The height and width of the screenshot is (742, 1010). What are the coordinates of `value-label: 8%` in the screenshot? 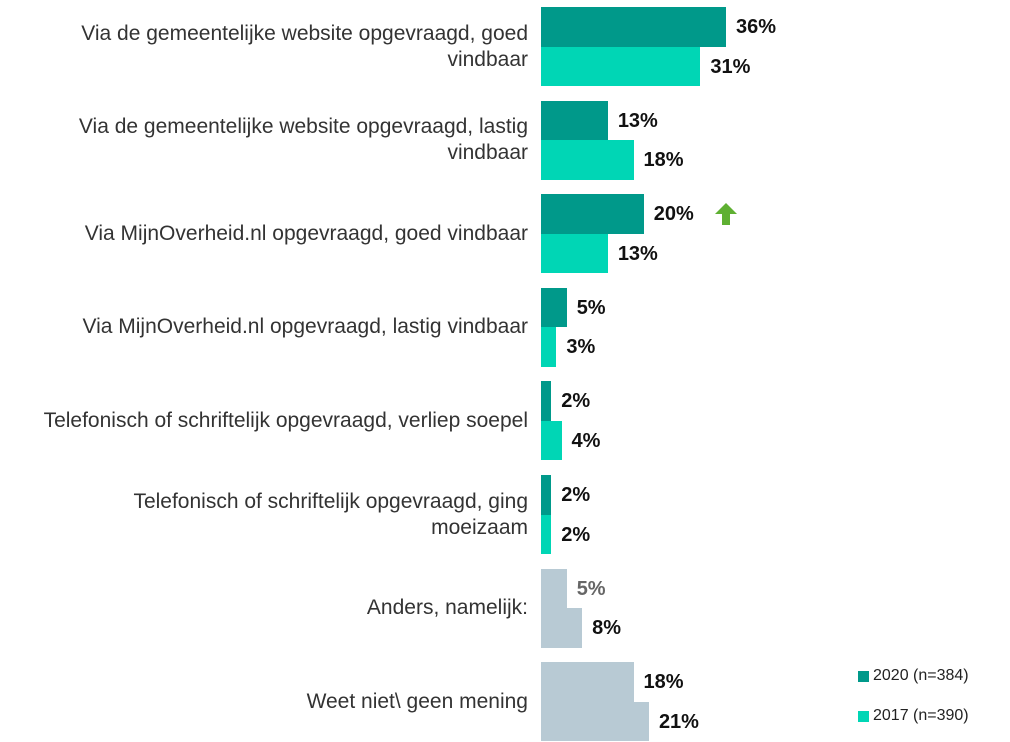 It's located at (607, 628).